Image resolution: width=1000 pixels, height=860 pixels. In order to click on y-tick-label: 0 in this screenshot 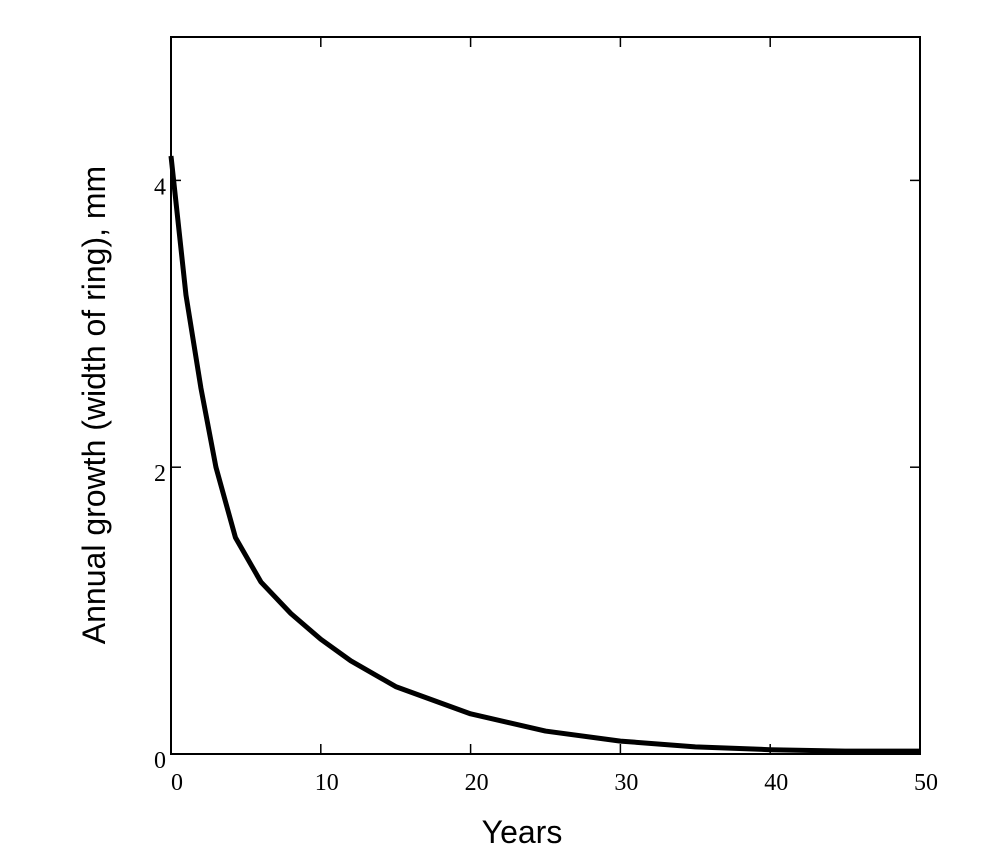, I will do `click(160, 761)`.